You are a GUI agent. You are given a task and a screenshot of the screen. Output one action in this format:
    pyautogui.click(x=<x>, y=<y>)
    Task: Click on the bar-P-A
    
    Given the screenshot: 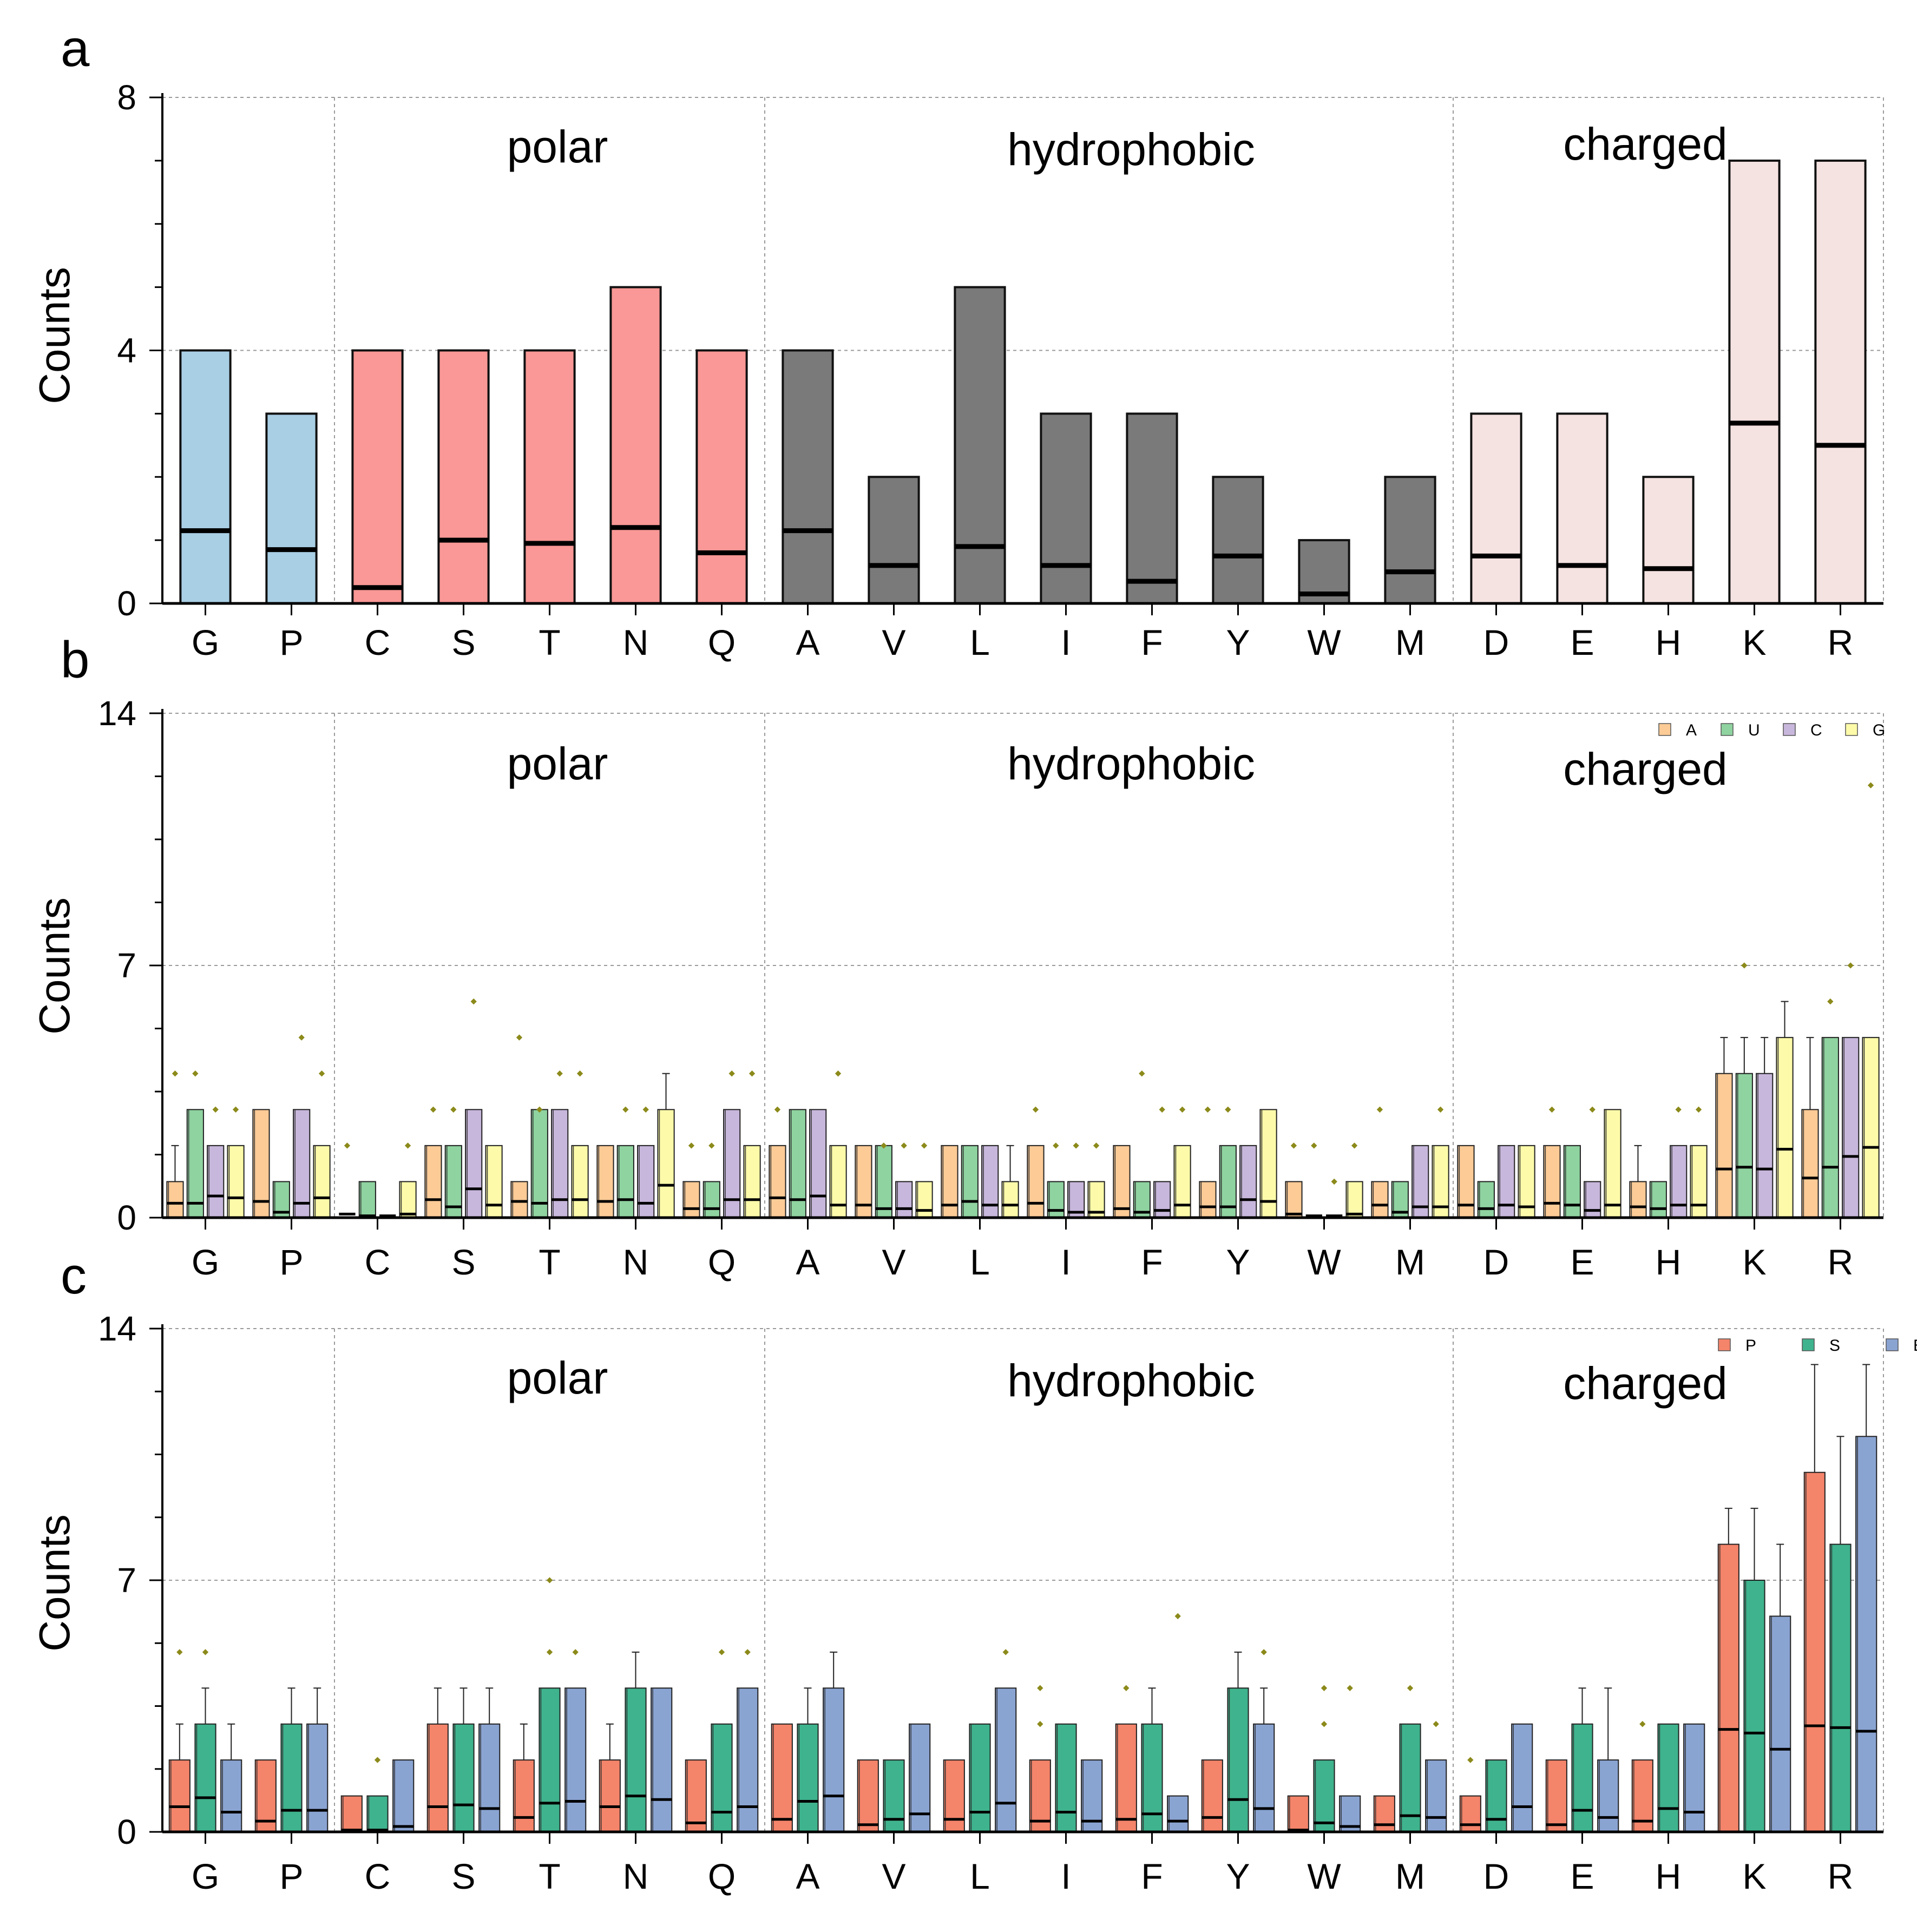 What is the action you would take?
    pyautogui.click(x=782, y=1778)
    